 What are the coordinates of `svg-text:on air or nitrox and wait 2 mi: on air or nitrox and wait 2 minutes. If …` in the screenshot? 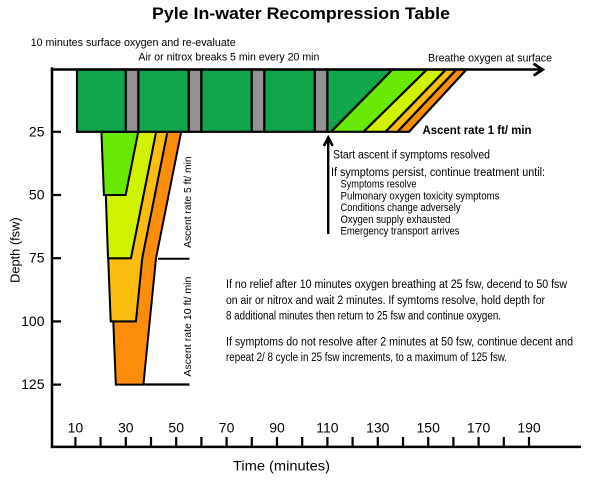 It's located at (385, 301).